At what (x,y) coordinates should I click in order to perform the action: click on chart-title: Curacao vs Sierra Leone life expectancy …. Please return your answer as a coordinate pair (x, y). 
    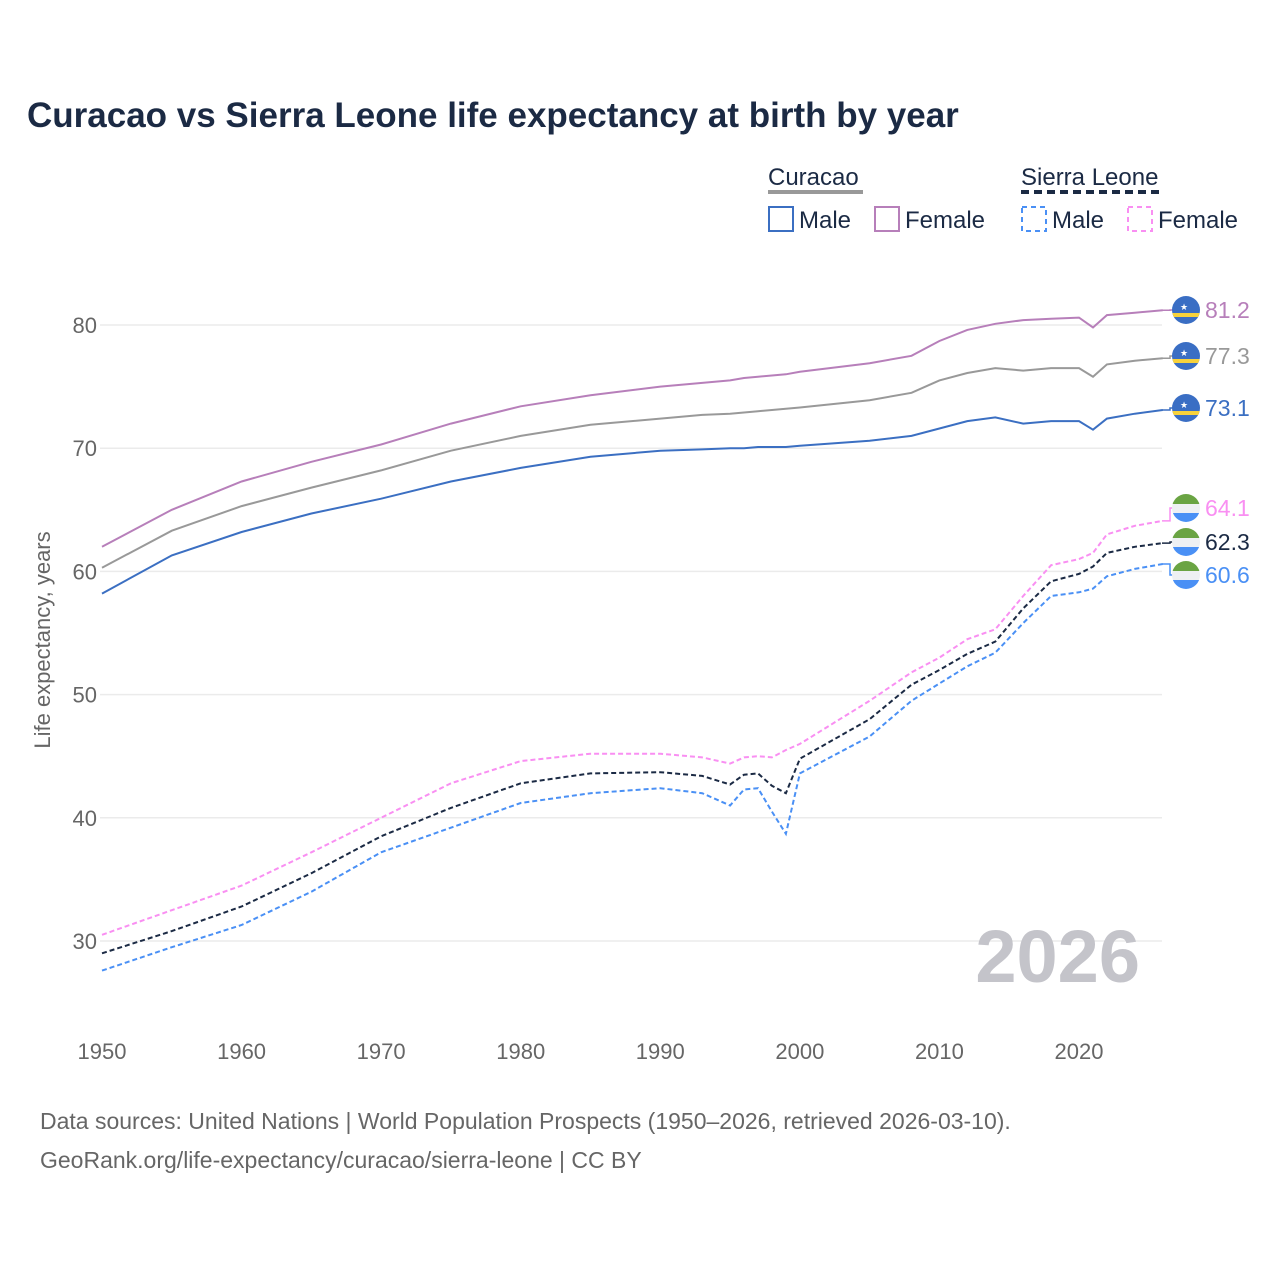
    Looking at the image, I should click on (493, 115).